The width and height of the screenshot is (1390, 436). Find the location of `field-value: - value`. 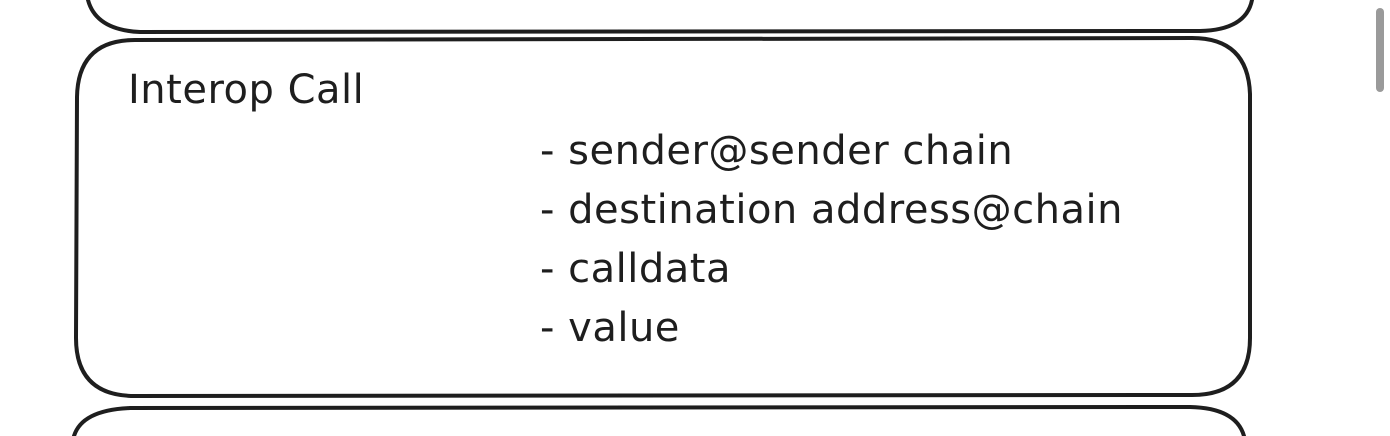

field-value: - value is located at coordinates (610, 328).